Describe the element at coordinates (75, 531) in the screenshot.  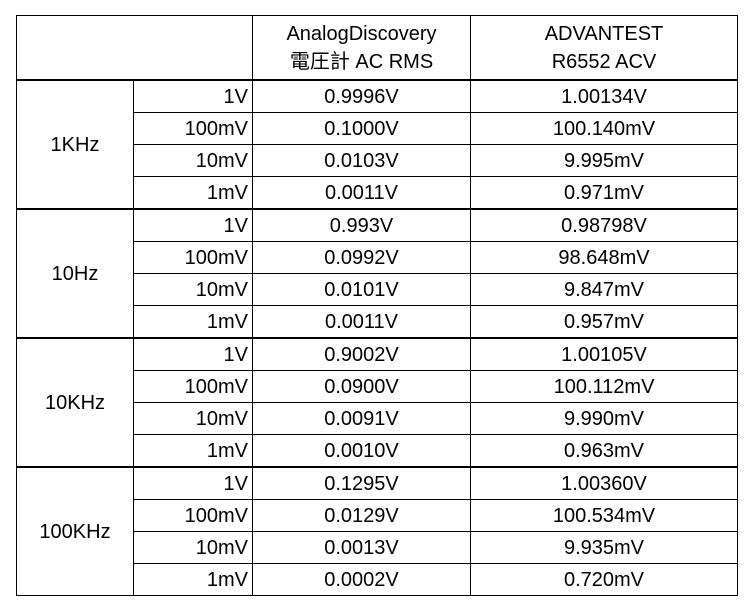
I see `frequency: 100KHz` at that location.